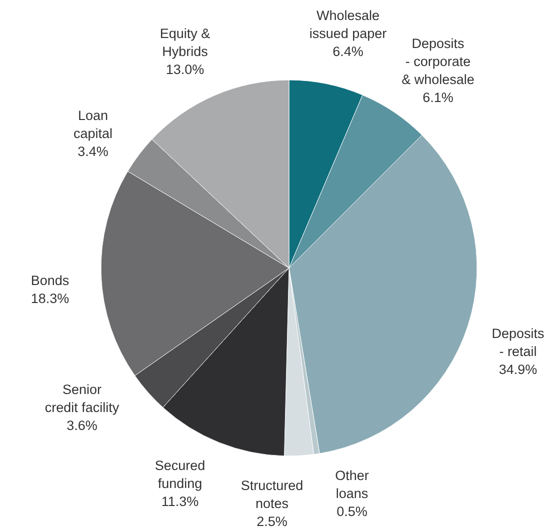  What do you see at coordinates (93, 151) in the screenshot?
I see `data-label: 3.4%` at bounding box center [93, 151].